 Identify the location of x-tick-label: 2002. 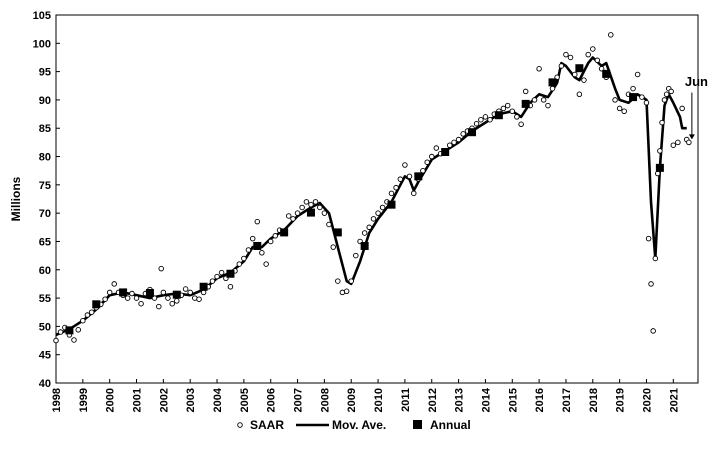
(164, 400).